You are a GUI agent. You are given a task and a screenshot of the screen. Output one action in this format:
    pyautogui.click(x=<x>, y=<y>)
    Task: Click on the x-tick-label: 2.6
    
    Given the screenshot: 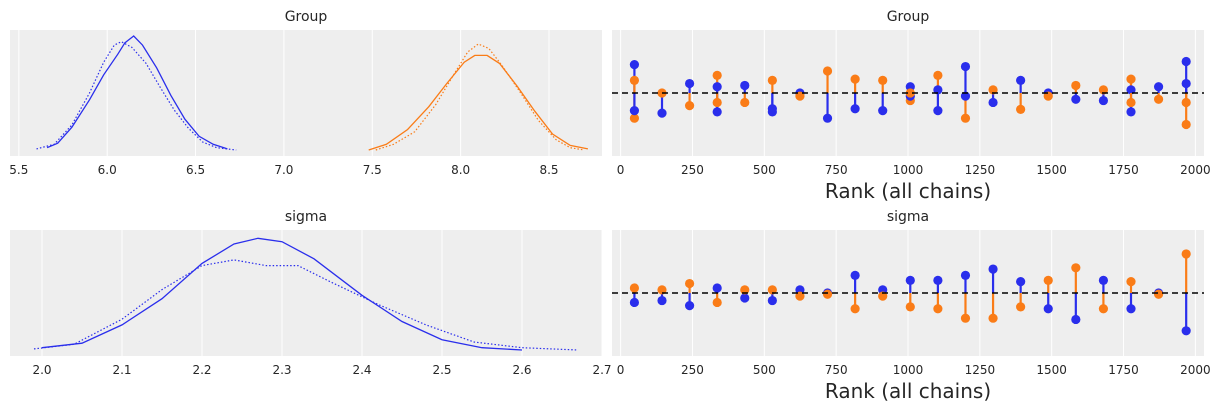 What is the action you would take?
    pyautogui.click(x=521, y=370)
    